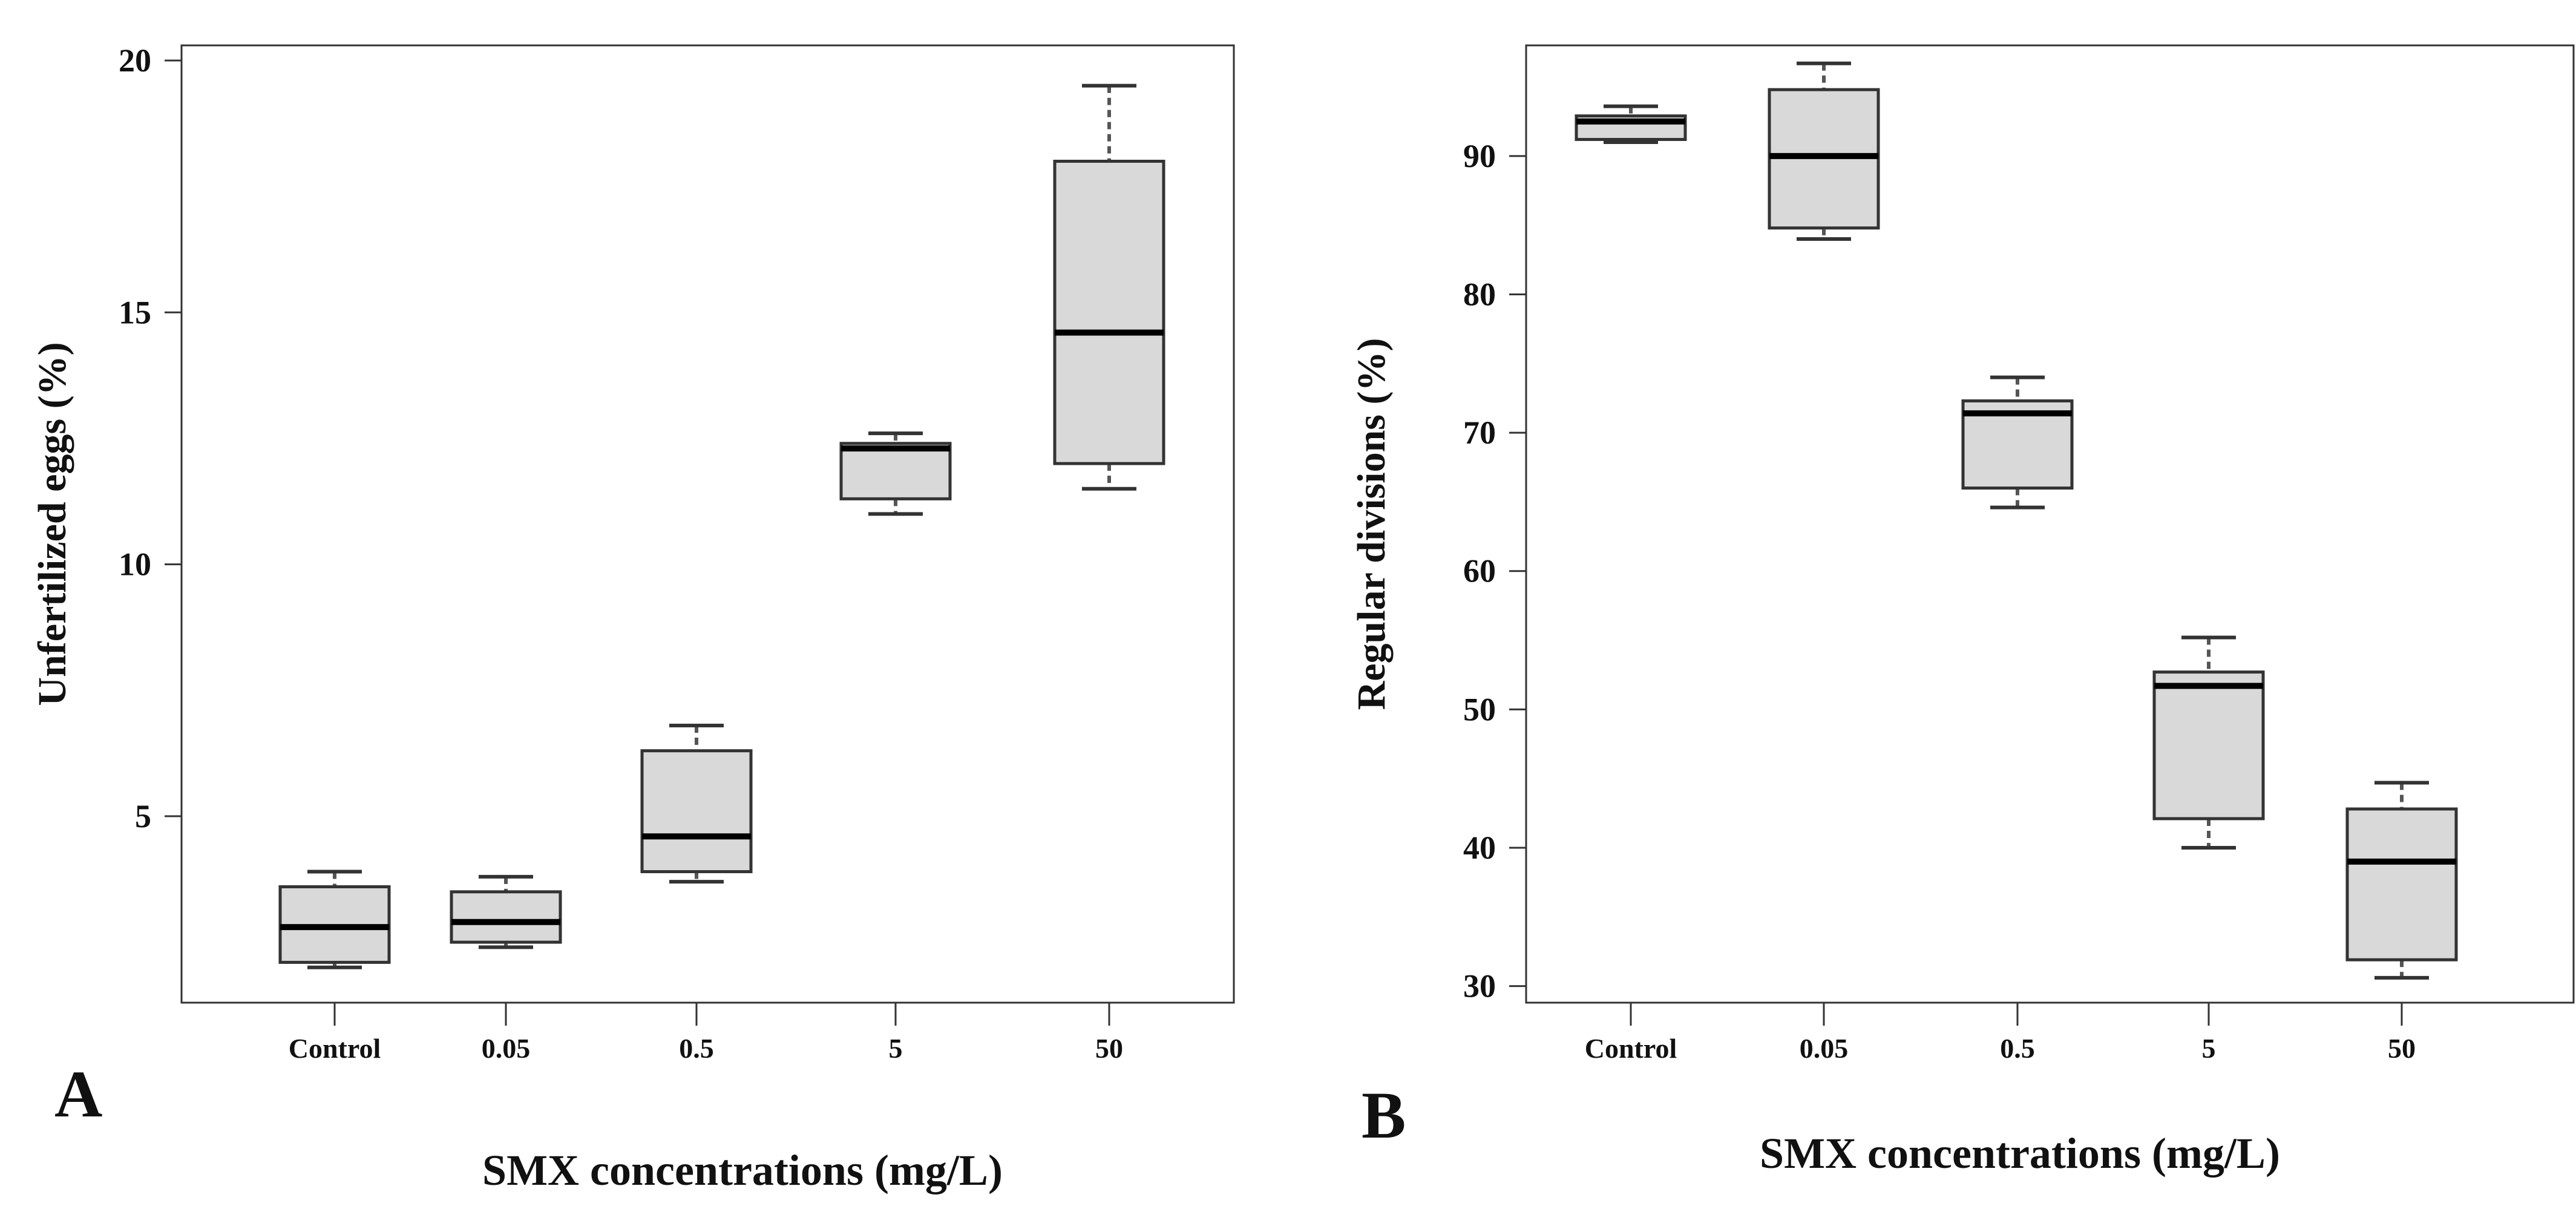 This screenshot has height=1209, width=2576. What do you see at coordinates (1479, 709) in the screenshot?
I see `y-tick-label: 50` at bounding box center [1479, 709].